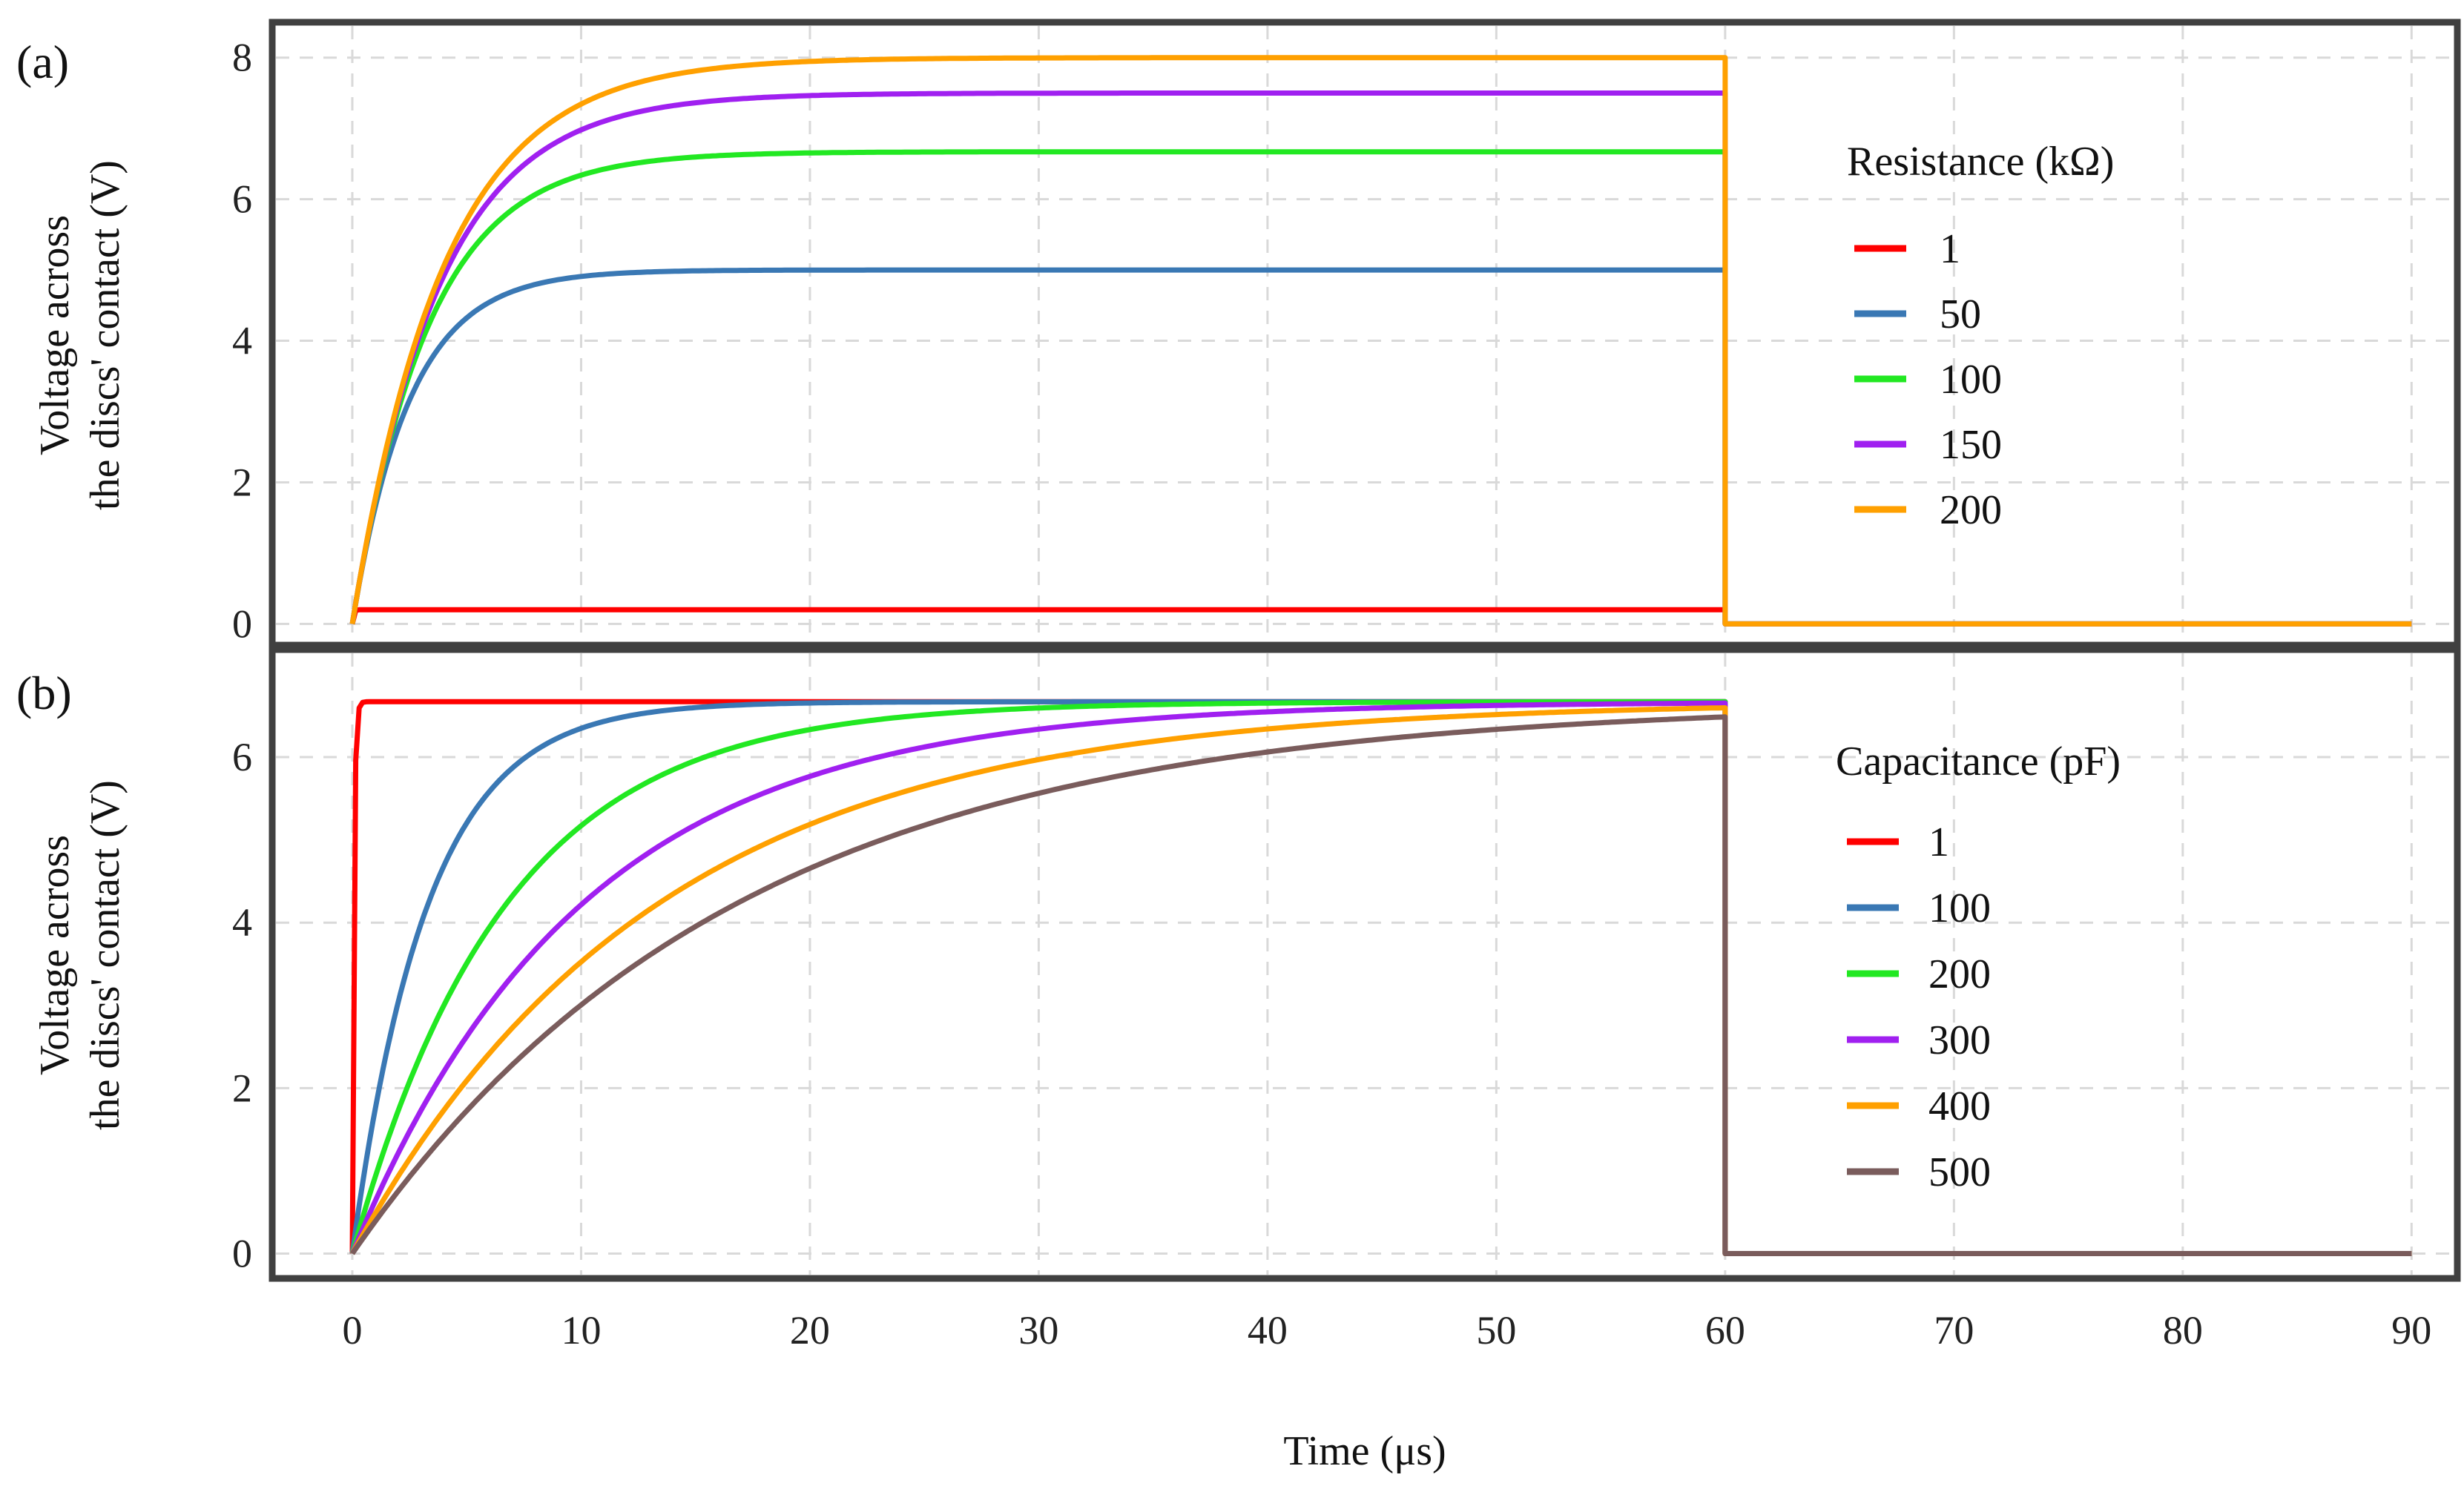  What do you see at coordinates (581, 1330) in the screenshot?
I see `x-tick-label: 10` at bounding box center [581, 1330].